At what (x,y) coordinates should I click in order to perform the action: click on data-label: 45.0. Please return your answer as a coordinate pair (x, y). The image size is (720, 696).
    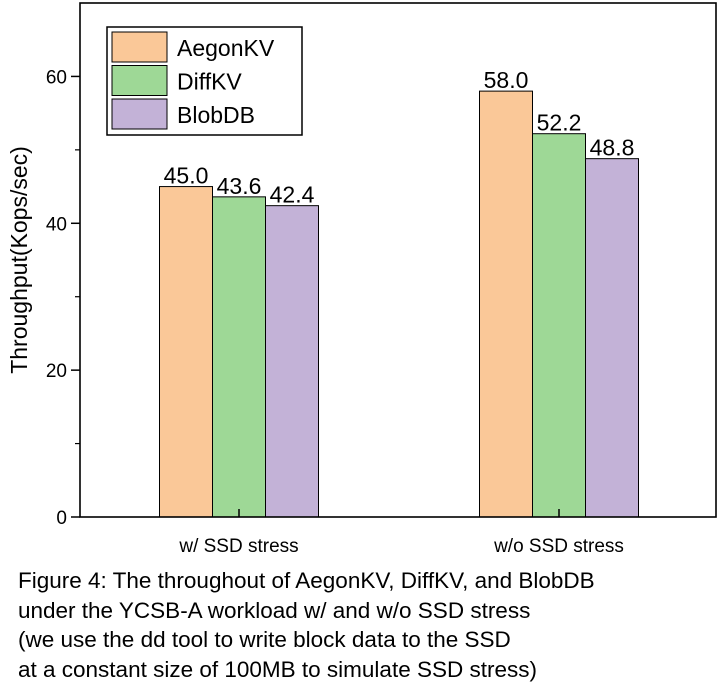
    Looking at the image, I should click on (186, 176).